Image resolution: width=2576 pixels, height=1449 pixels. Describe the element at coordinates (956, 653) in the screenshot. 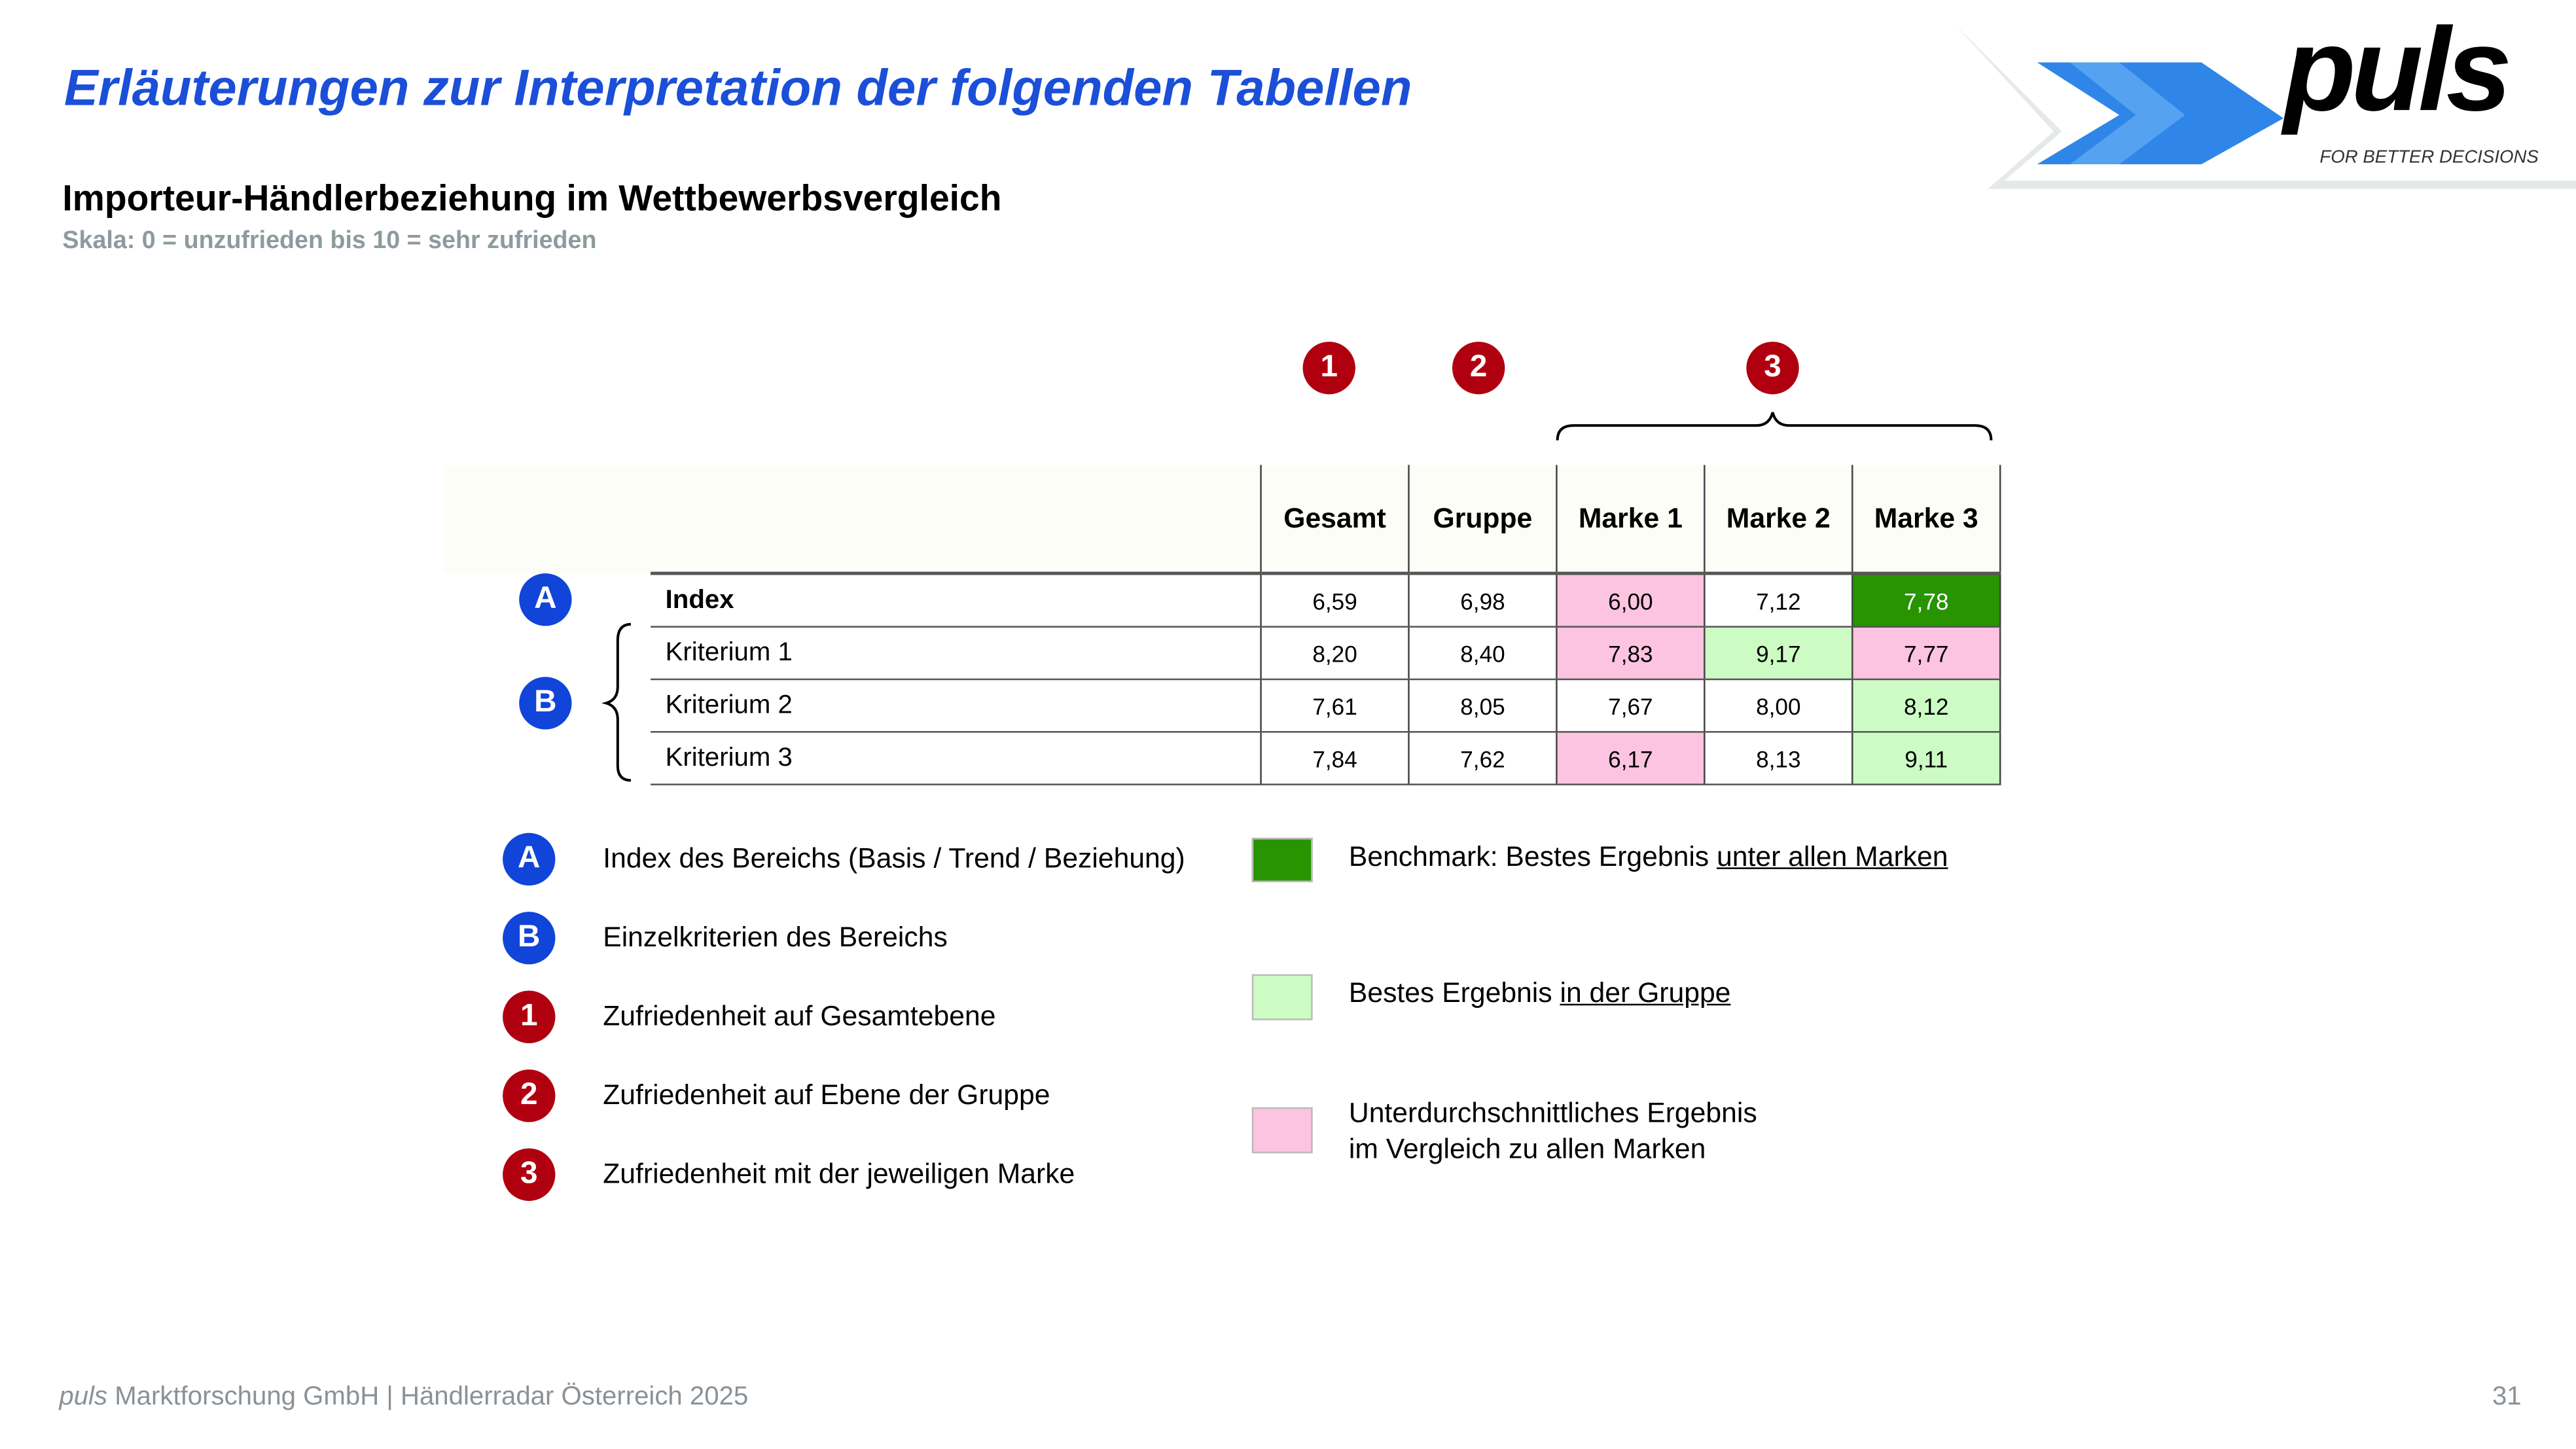

I see `row-label: Kriterium 1` at that location.